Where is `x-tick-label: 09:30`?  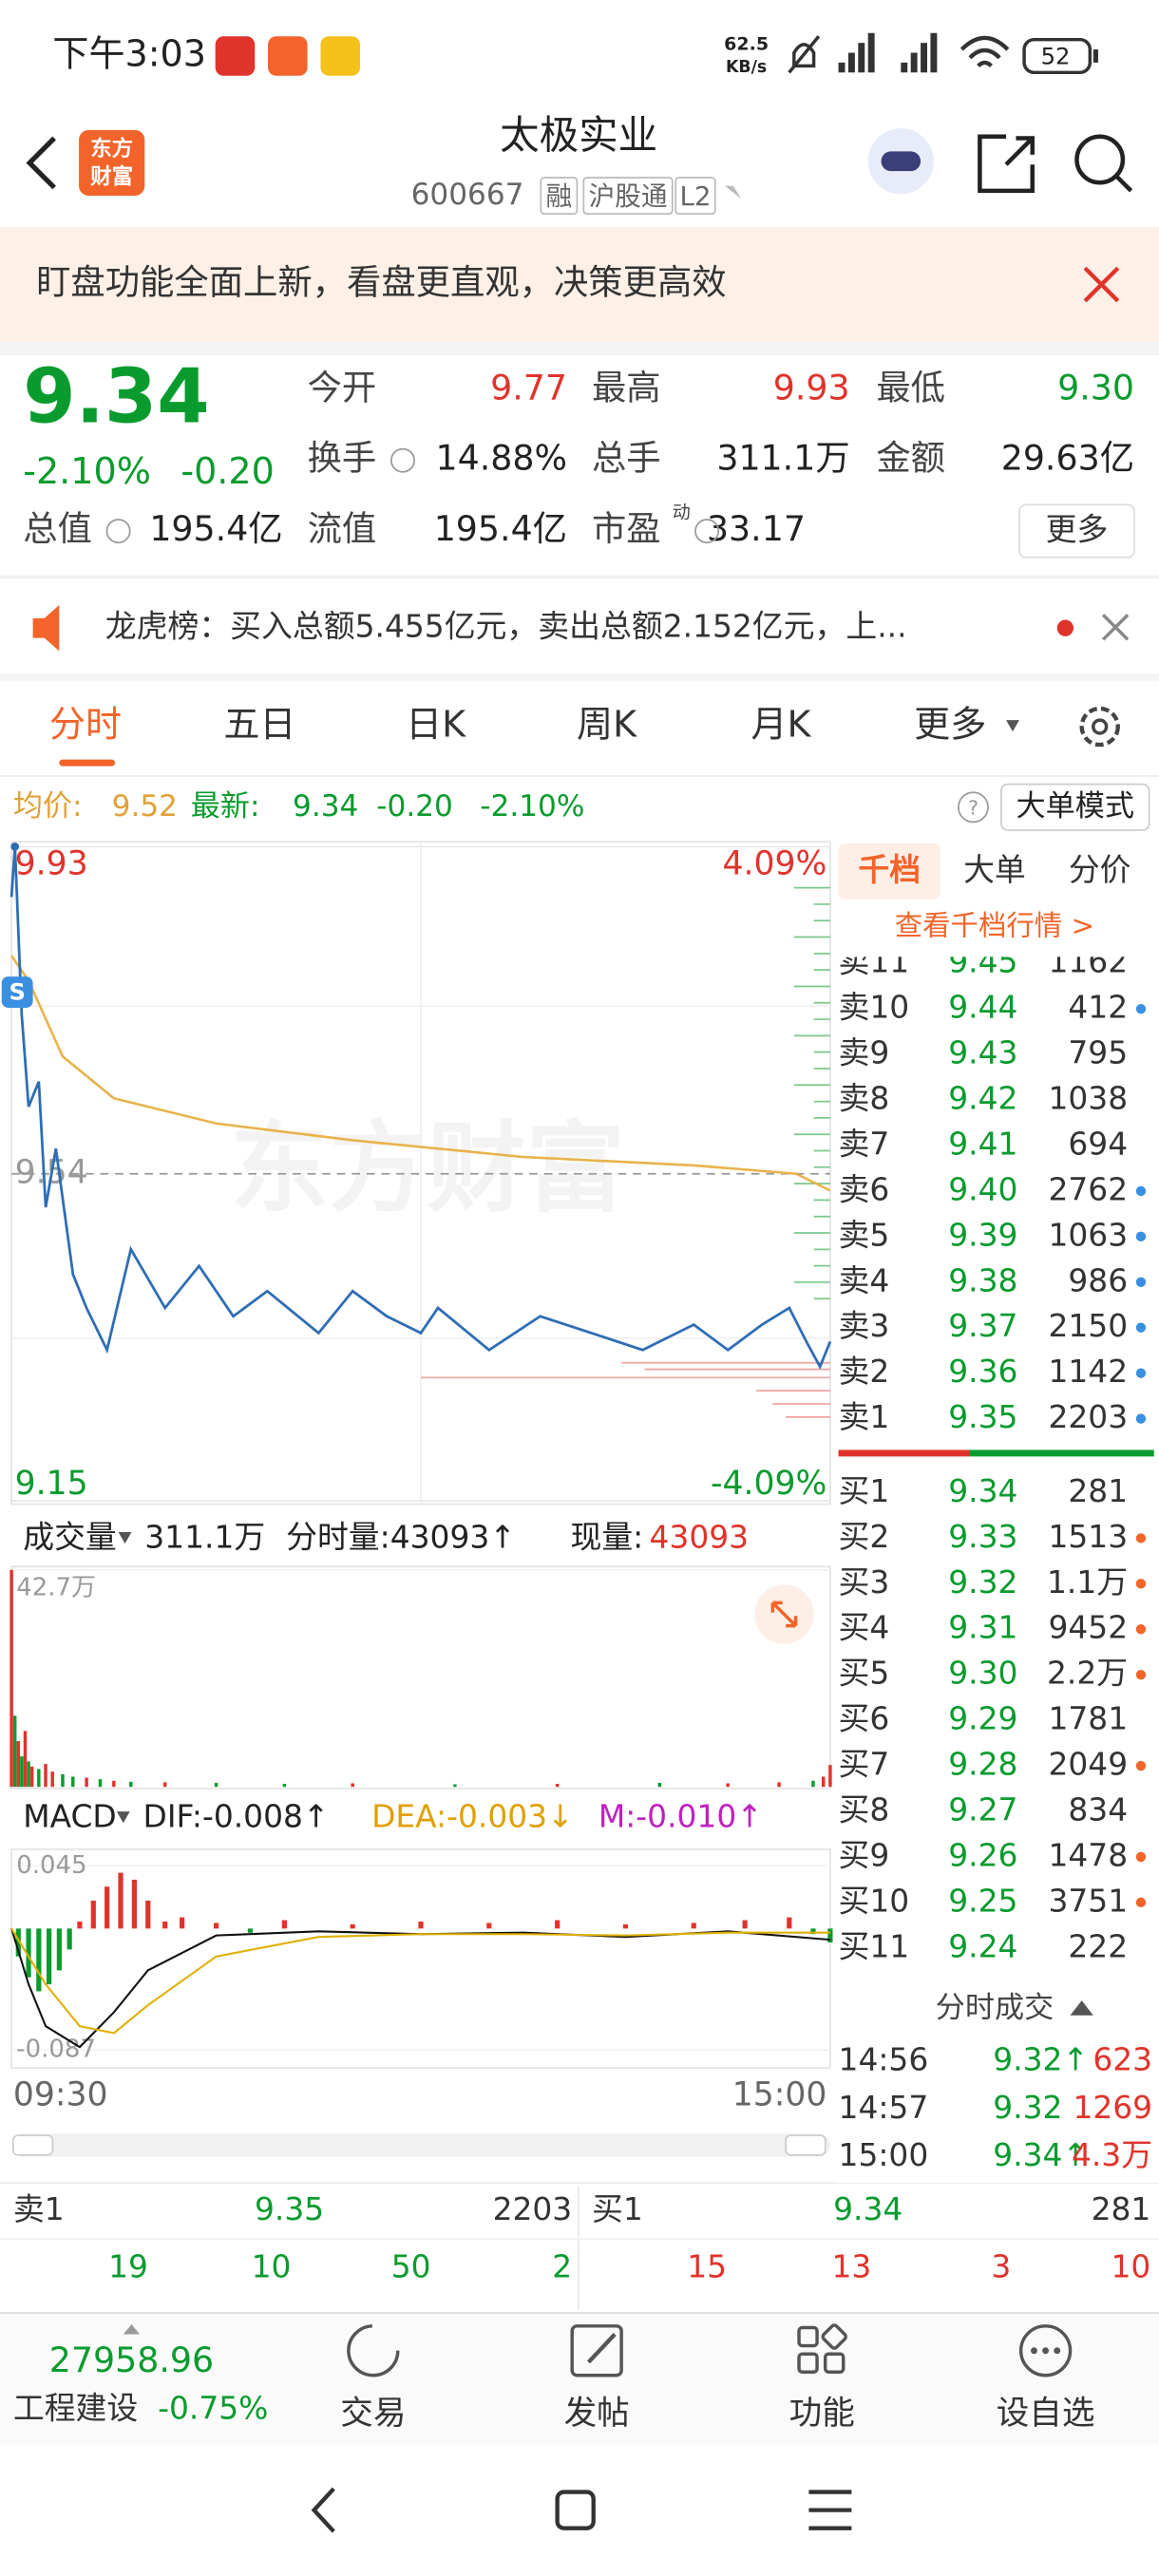
x-tick-label: 09:30 is located at coordinates (60, 2095).